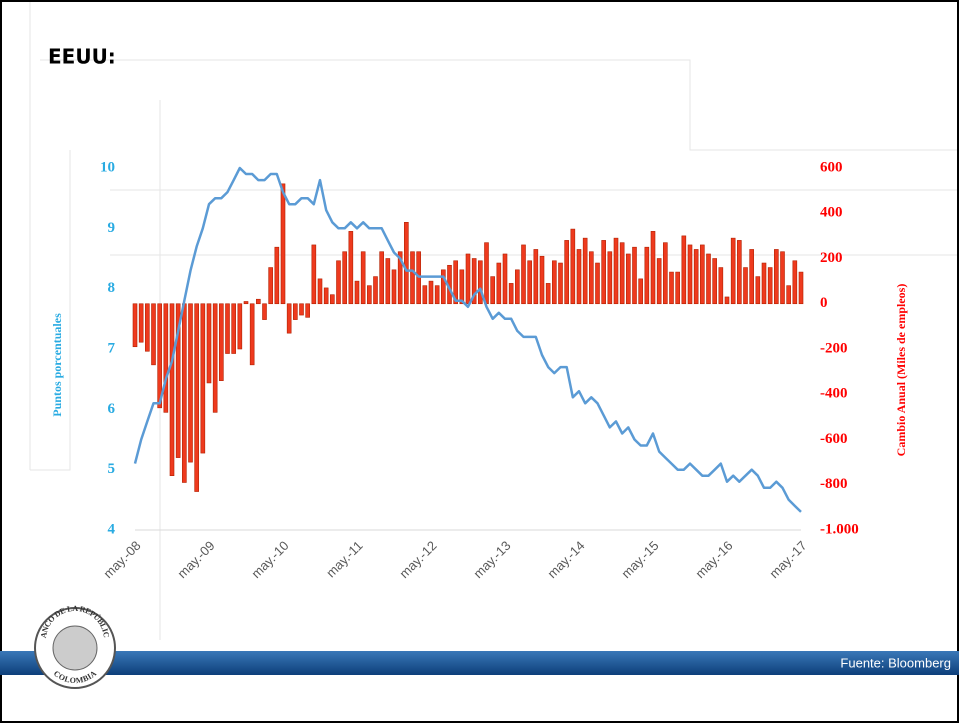  What do you see at coordinates (82, 57) in the screenshot?
I see `heading: EEUU:` at bounding box center [82, 57].